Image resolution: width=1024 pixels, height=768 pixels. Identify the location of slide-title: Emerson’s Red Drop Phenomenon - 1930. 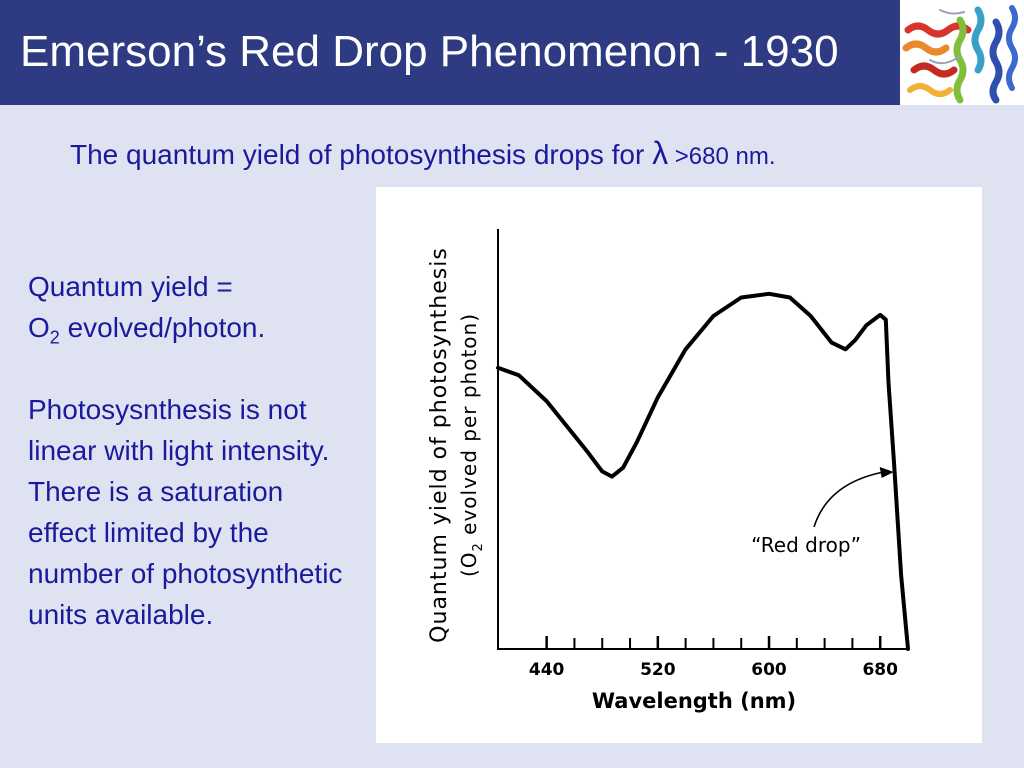
(429, 51).